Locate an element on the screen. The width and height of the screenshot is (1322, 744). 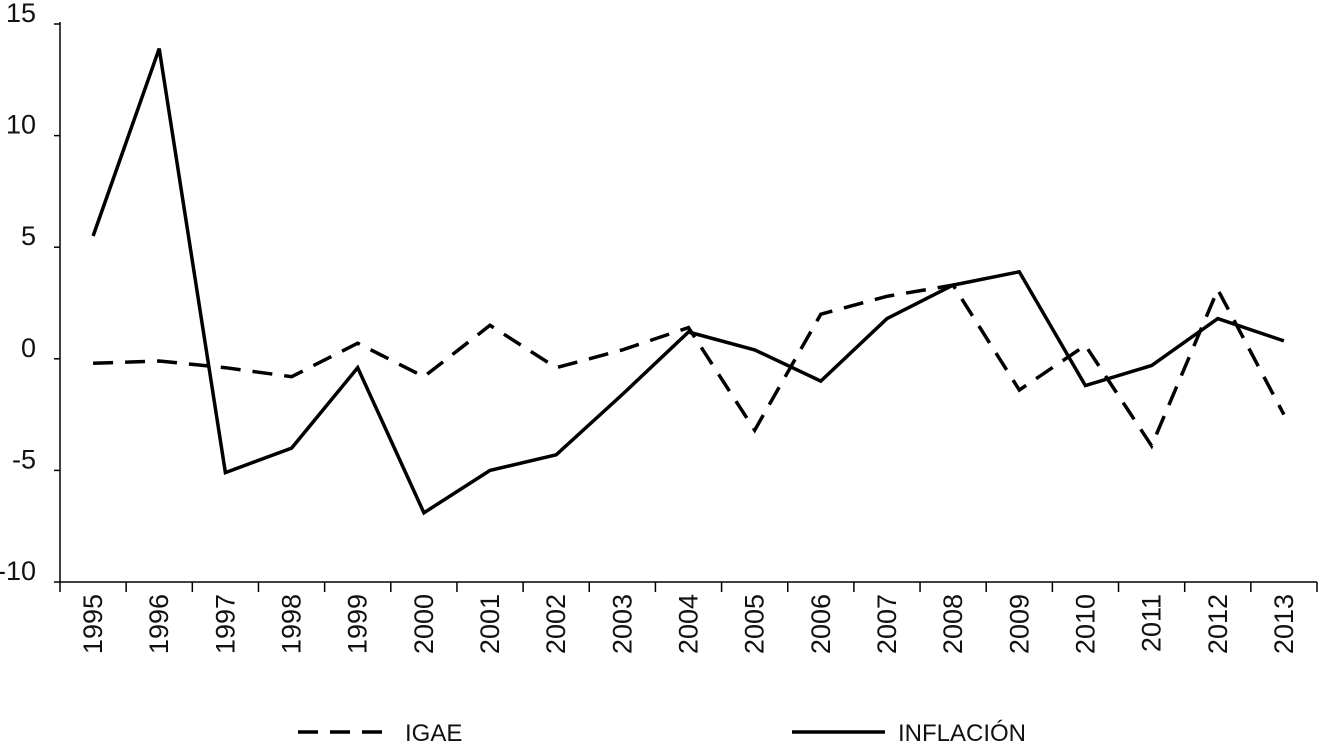
x-tick-label: 2000 is located at coordinates (424, 624).